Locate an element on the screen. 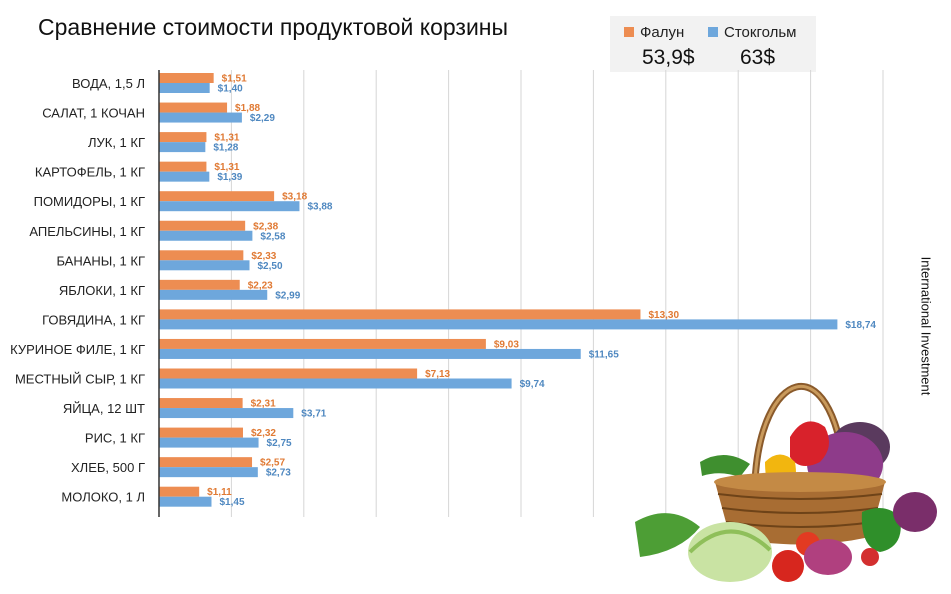  red-onion is located at coordinates (828, 557).